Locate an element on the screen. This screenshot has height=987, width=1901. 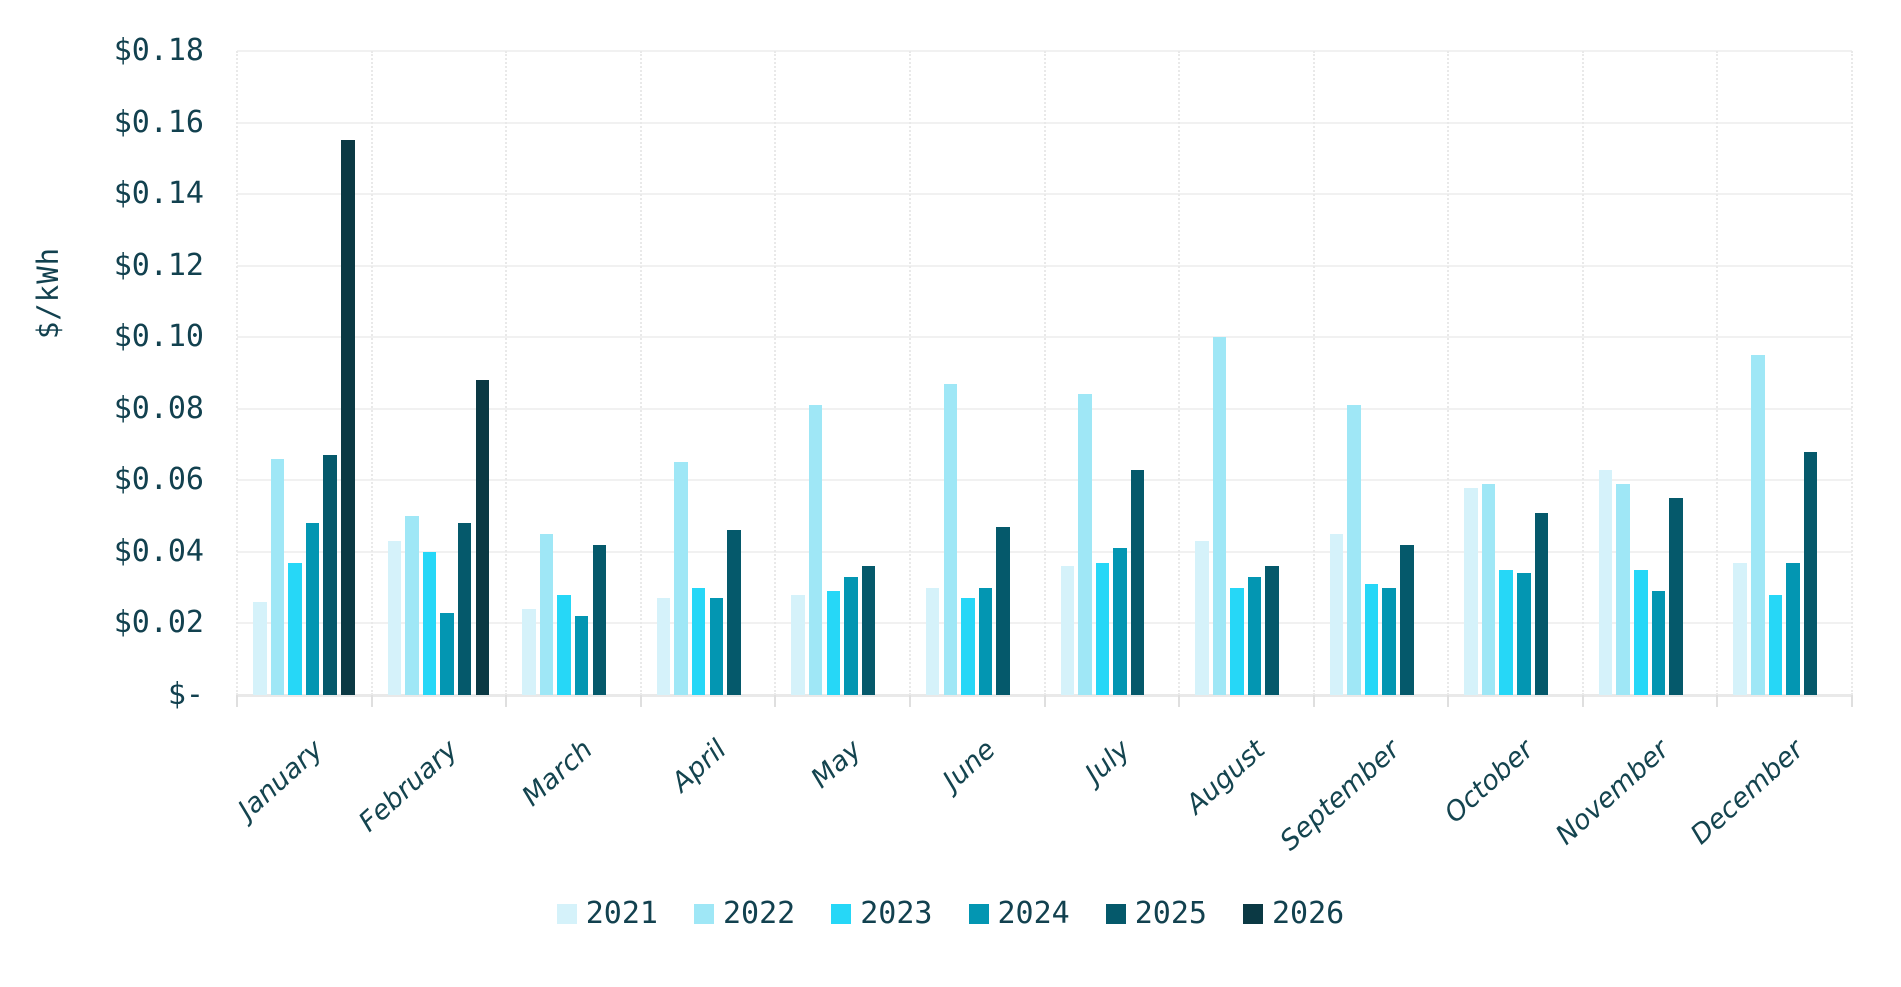
bar-2022-december is located at coordinates (1758, 525).